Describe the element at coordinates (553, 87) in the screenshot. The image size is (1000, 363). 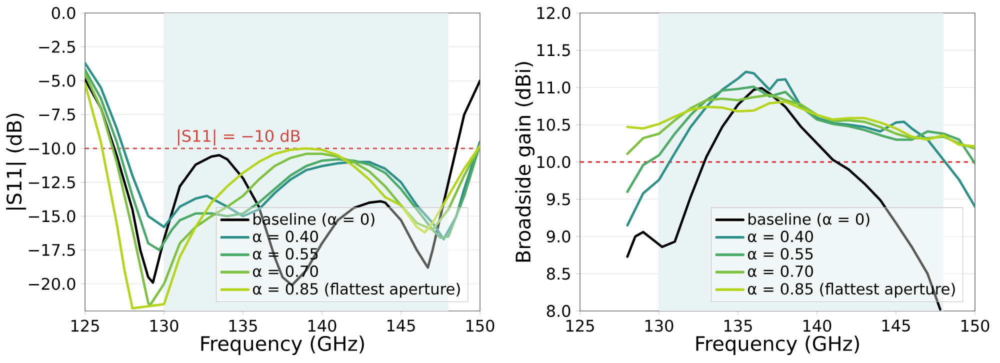
I see `y-tick-label: 11.0` at that location.